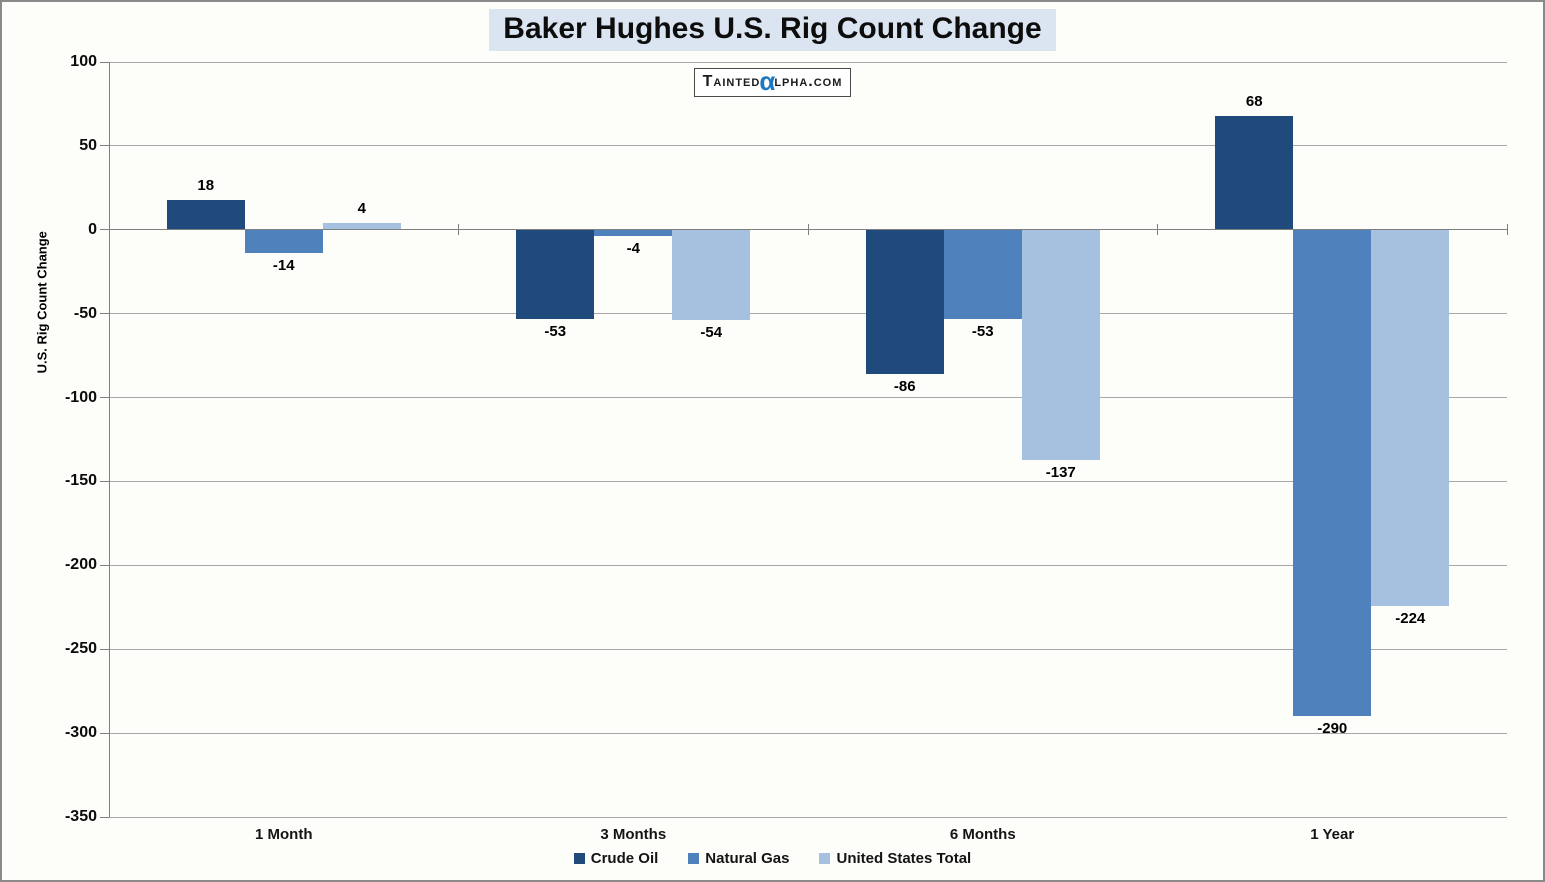 The height and width of the screenshot is (882, 1545). I want to click on bar-value-label: -4, so click(633, 249).